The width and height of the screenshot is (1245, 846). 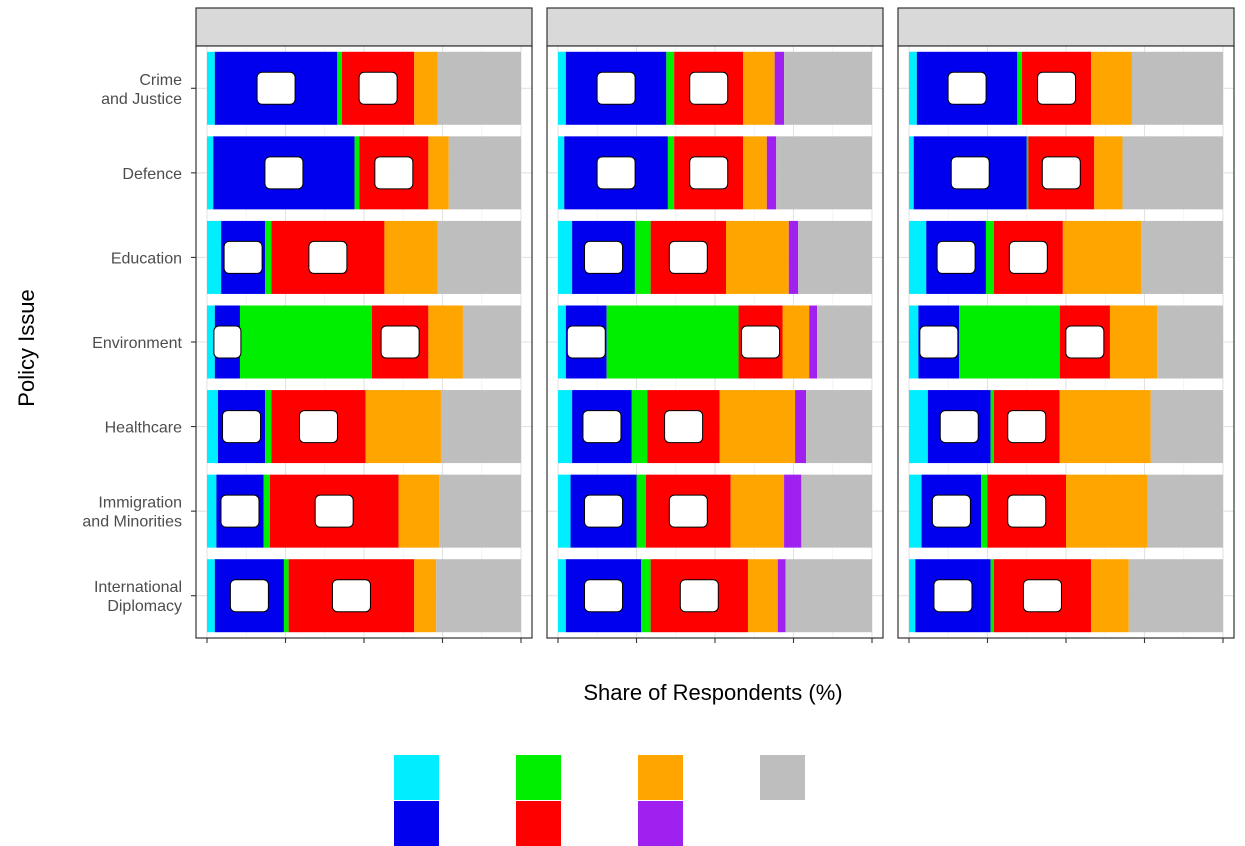 What do you see at coordinates (143, 428) in the screenshot?
I see `y-tick-label-line: Healthcare` at bounding box center [143, 428].